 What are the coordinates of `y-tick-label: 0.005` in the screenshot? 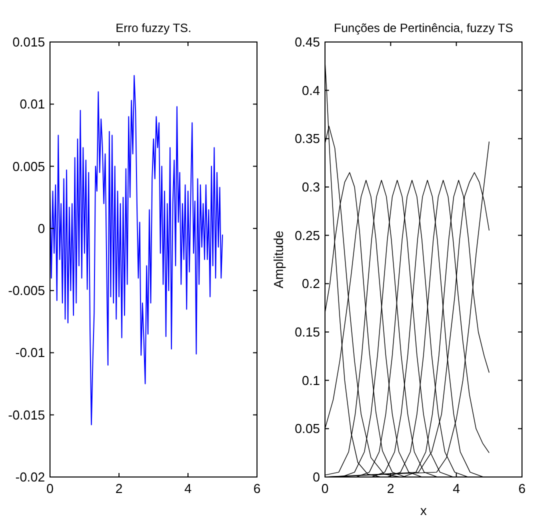 It's located at (28, 166).